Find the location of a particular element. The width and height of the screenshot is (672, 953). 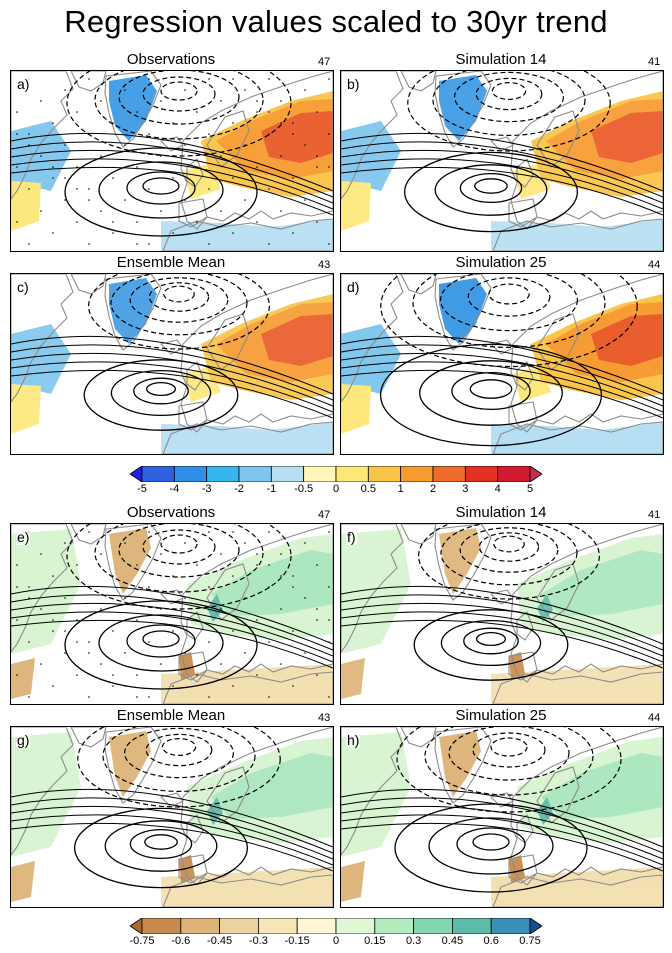

panel-title: Observations is located at coordinates (171, 59).